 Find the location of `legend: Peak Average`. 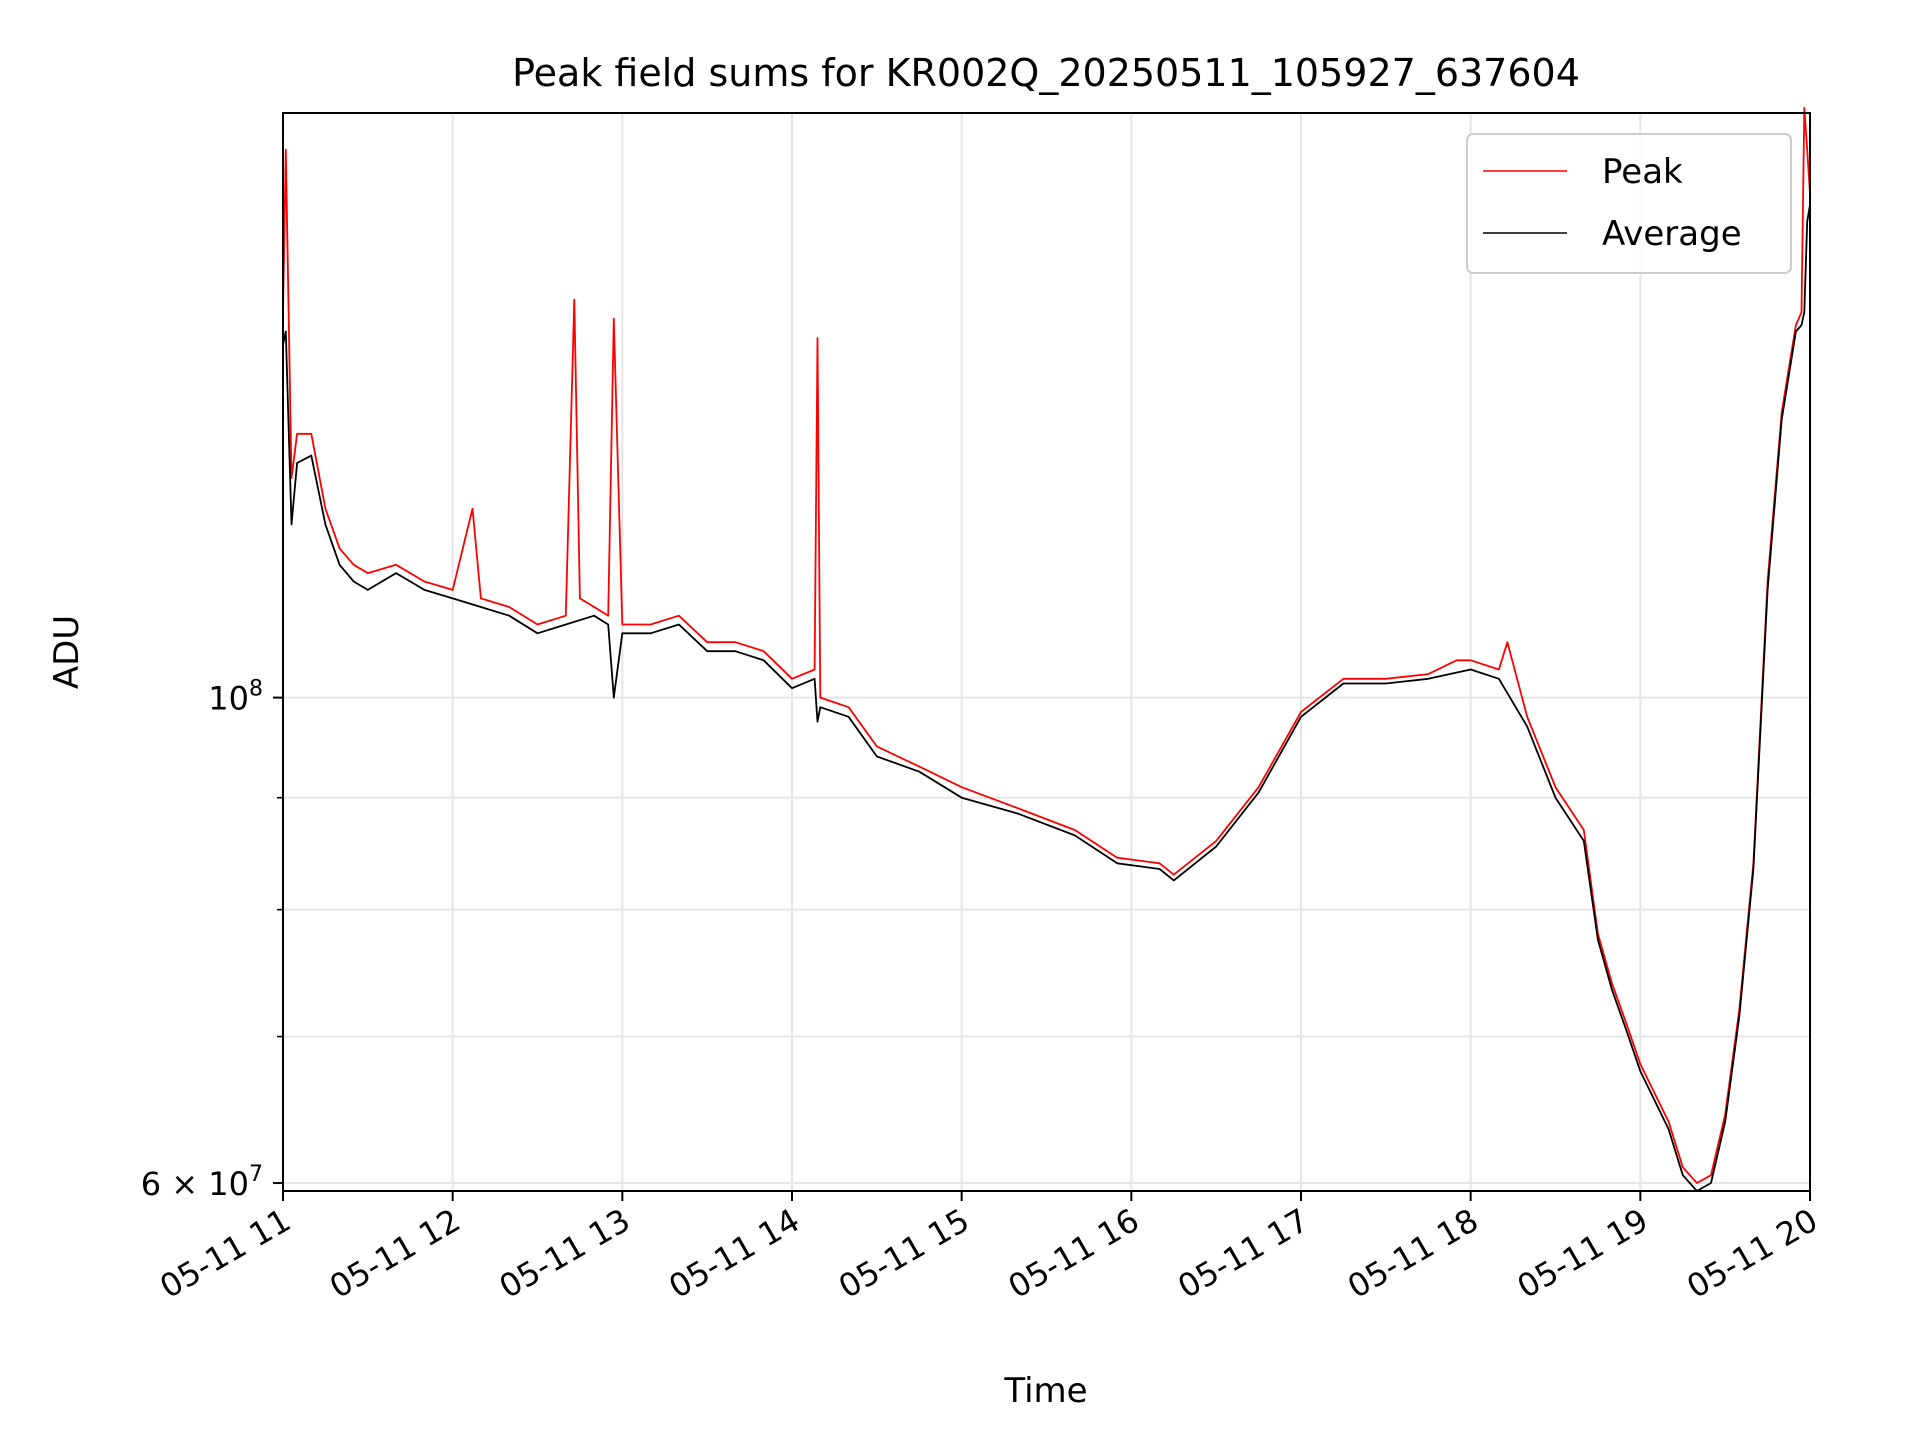

legend: Peak Average is located at coordinates (1629, 203).